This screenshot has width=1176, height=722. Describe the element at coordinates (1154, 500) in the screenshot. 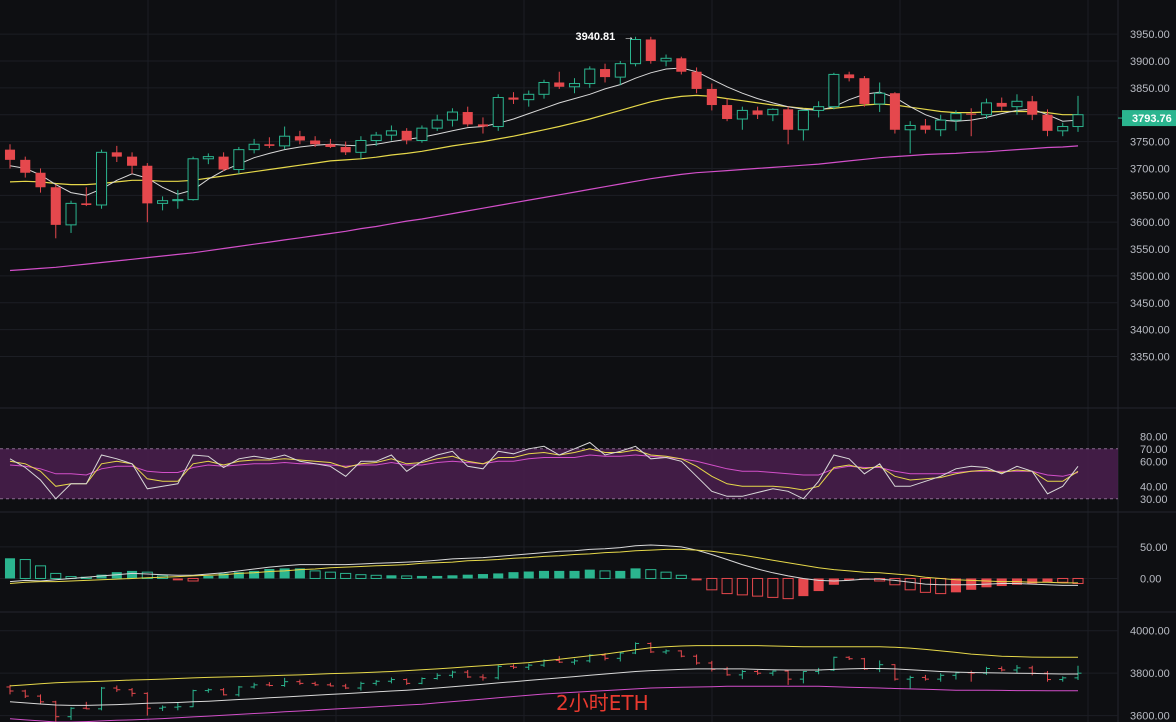

I see `rsi-tick-label: 30.00` at that location.